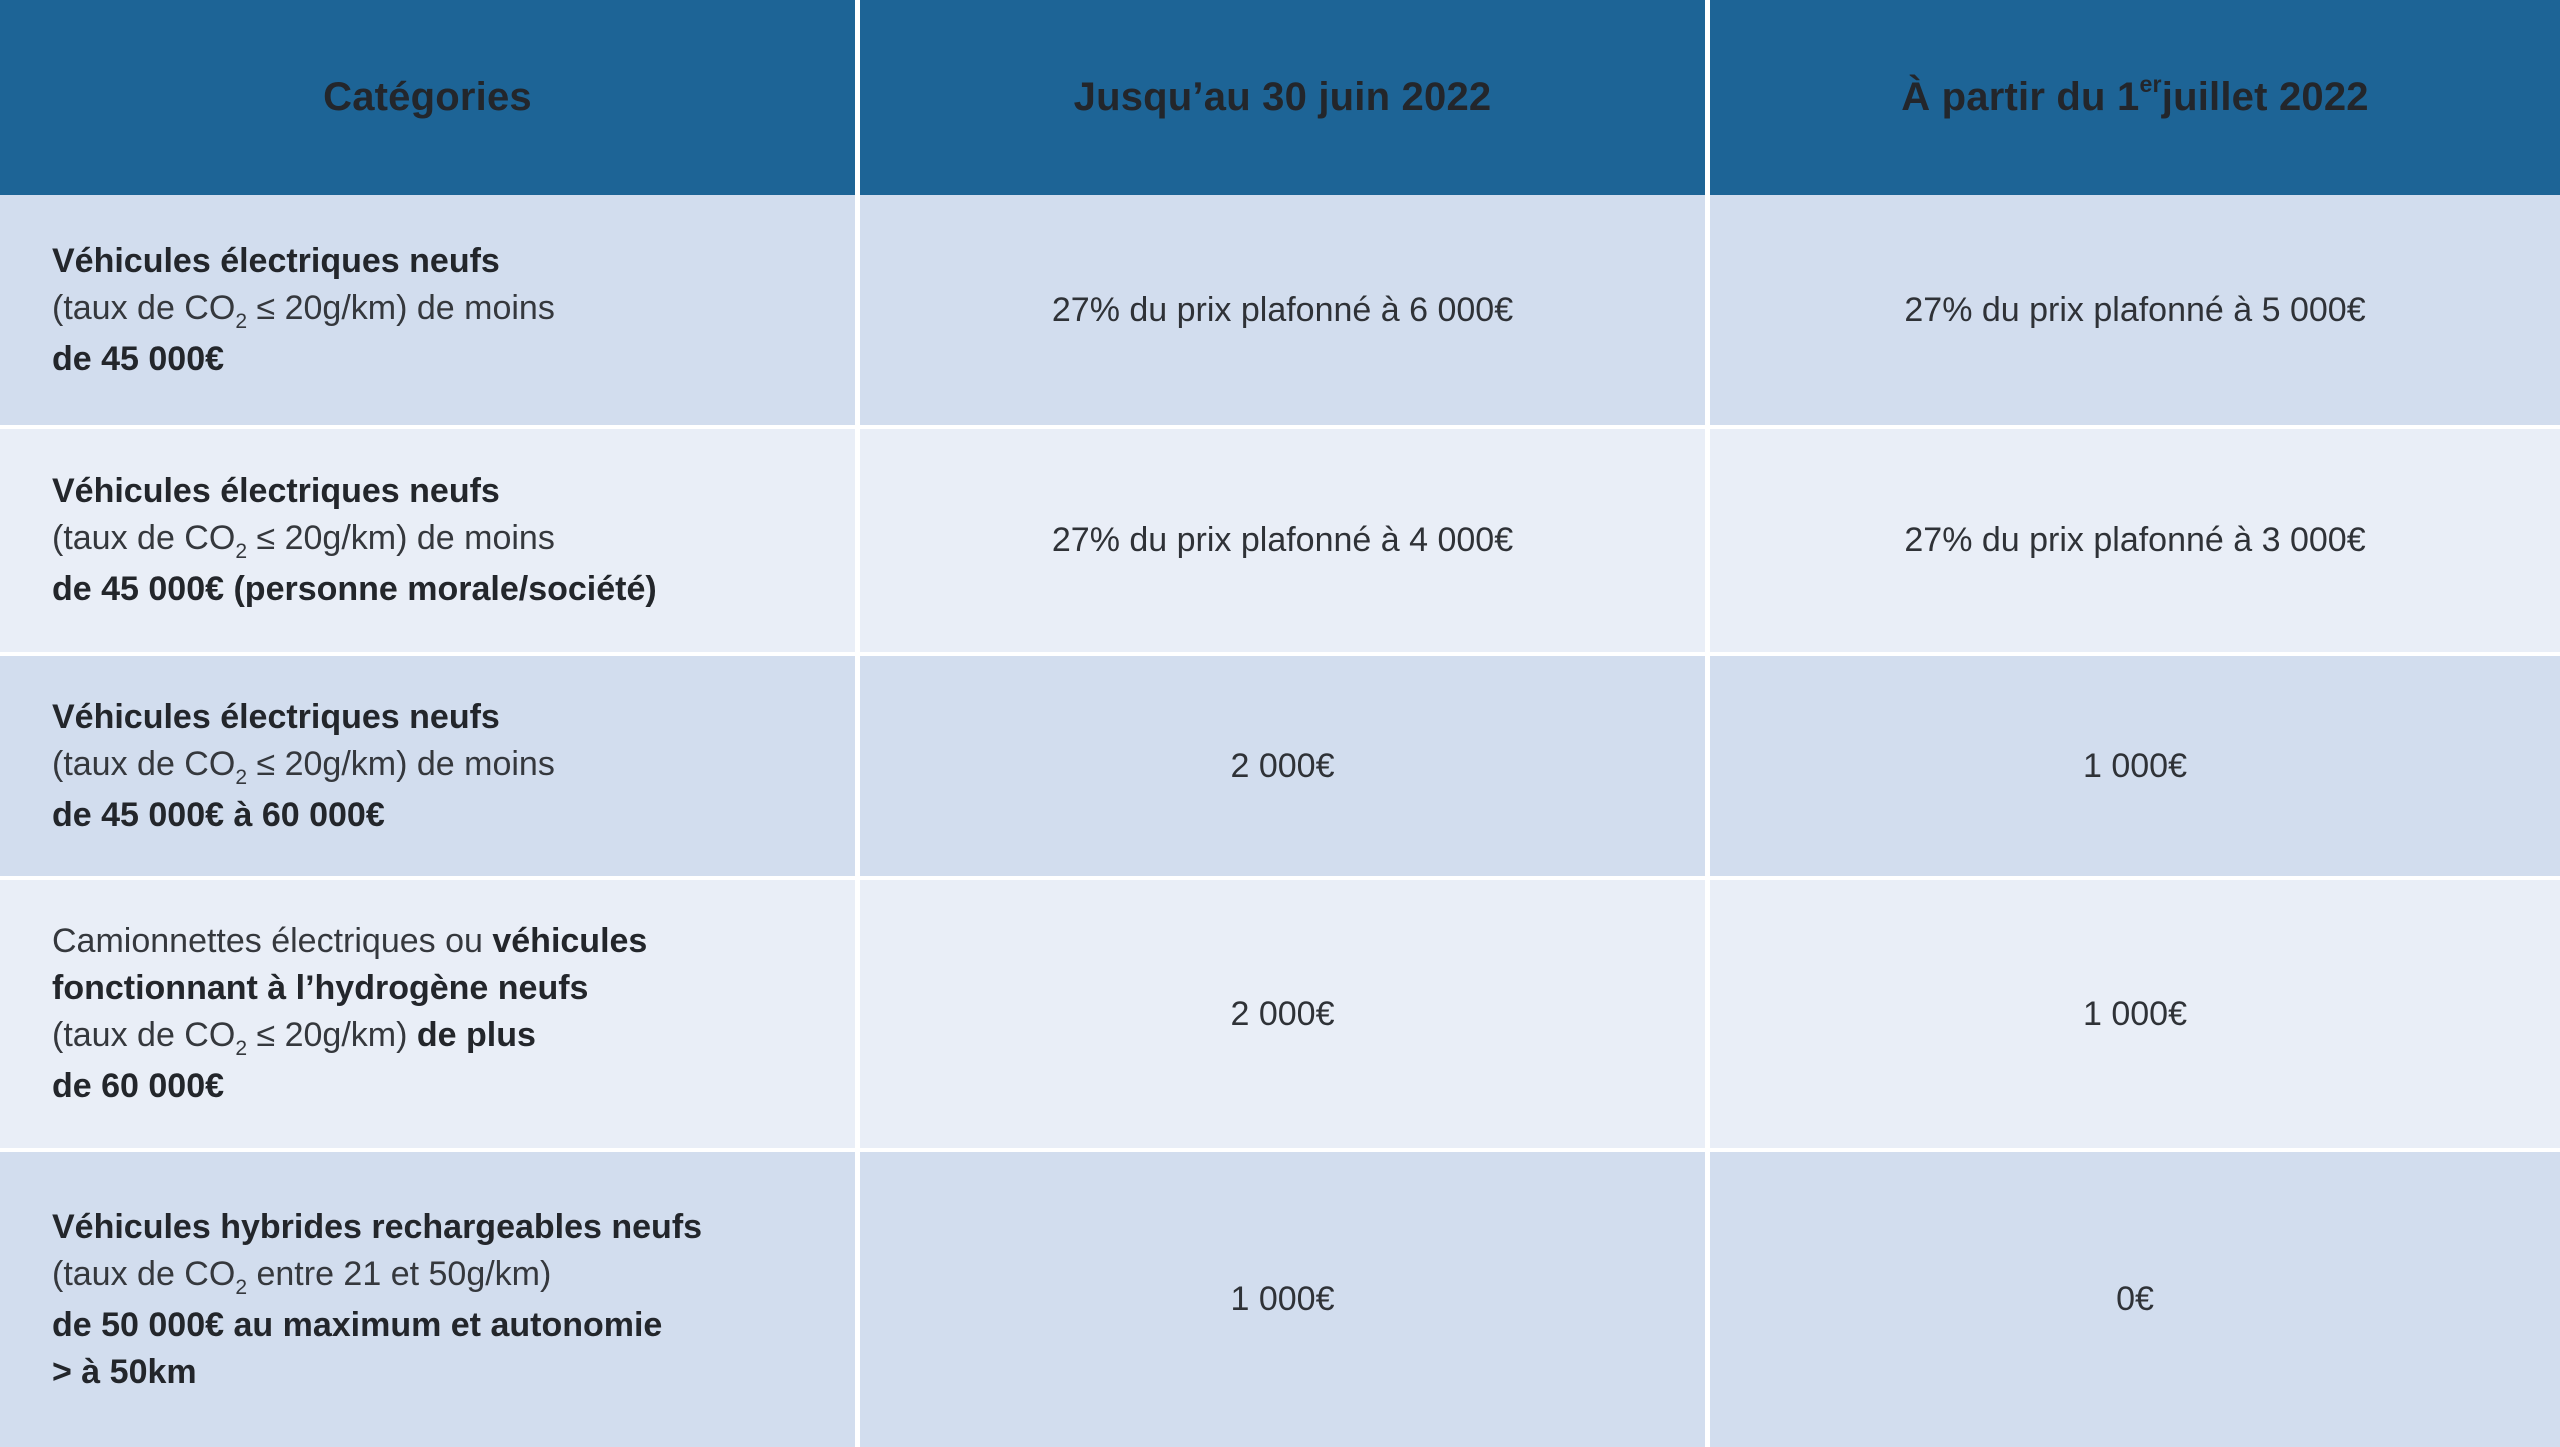  What do you see at coordinates (2020, 97) in the screenshot?
I see `text-run: À partir du 1` at bounding box center [2020, 97].